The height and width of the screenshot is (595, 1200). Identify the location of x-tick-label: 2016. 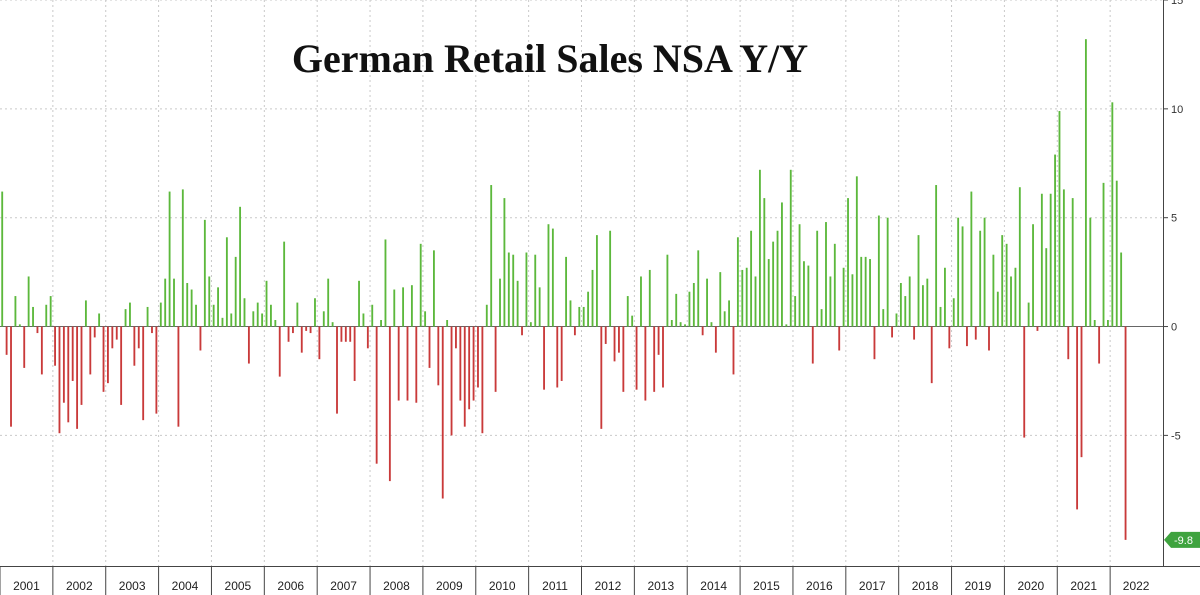
(819, 586).